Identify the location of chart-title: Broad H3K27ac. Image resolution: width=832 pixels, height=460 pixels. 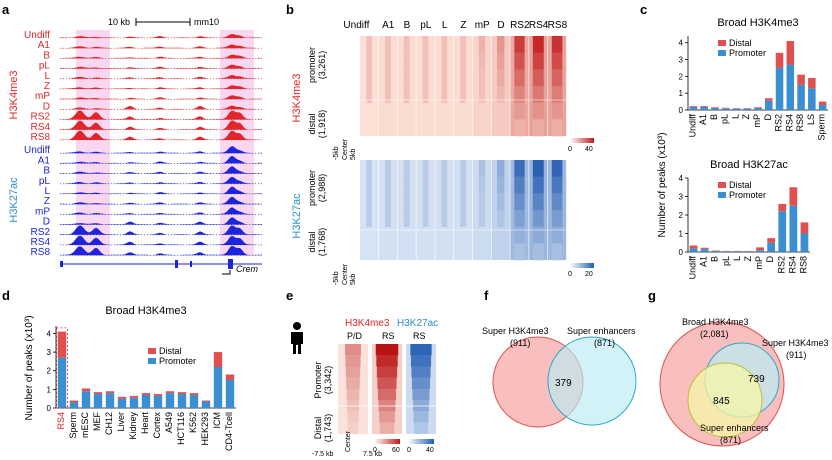
(749, 165).